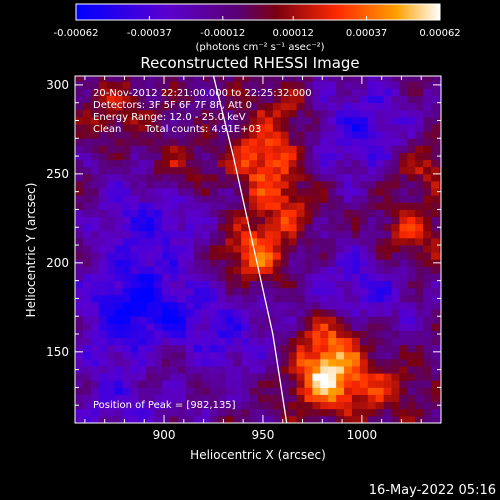  What do you see at coordinates (432, 490) in the screenshot?
I see `footer-date: 16-May-2022 05:16` at bounding box center [432, 490].